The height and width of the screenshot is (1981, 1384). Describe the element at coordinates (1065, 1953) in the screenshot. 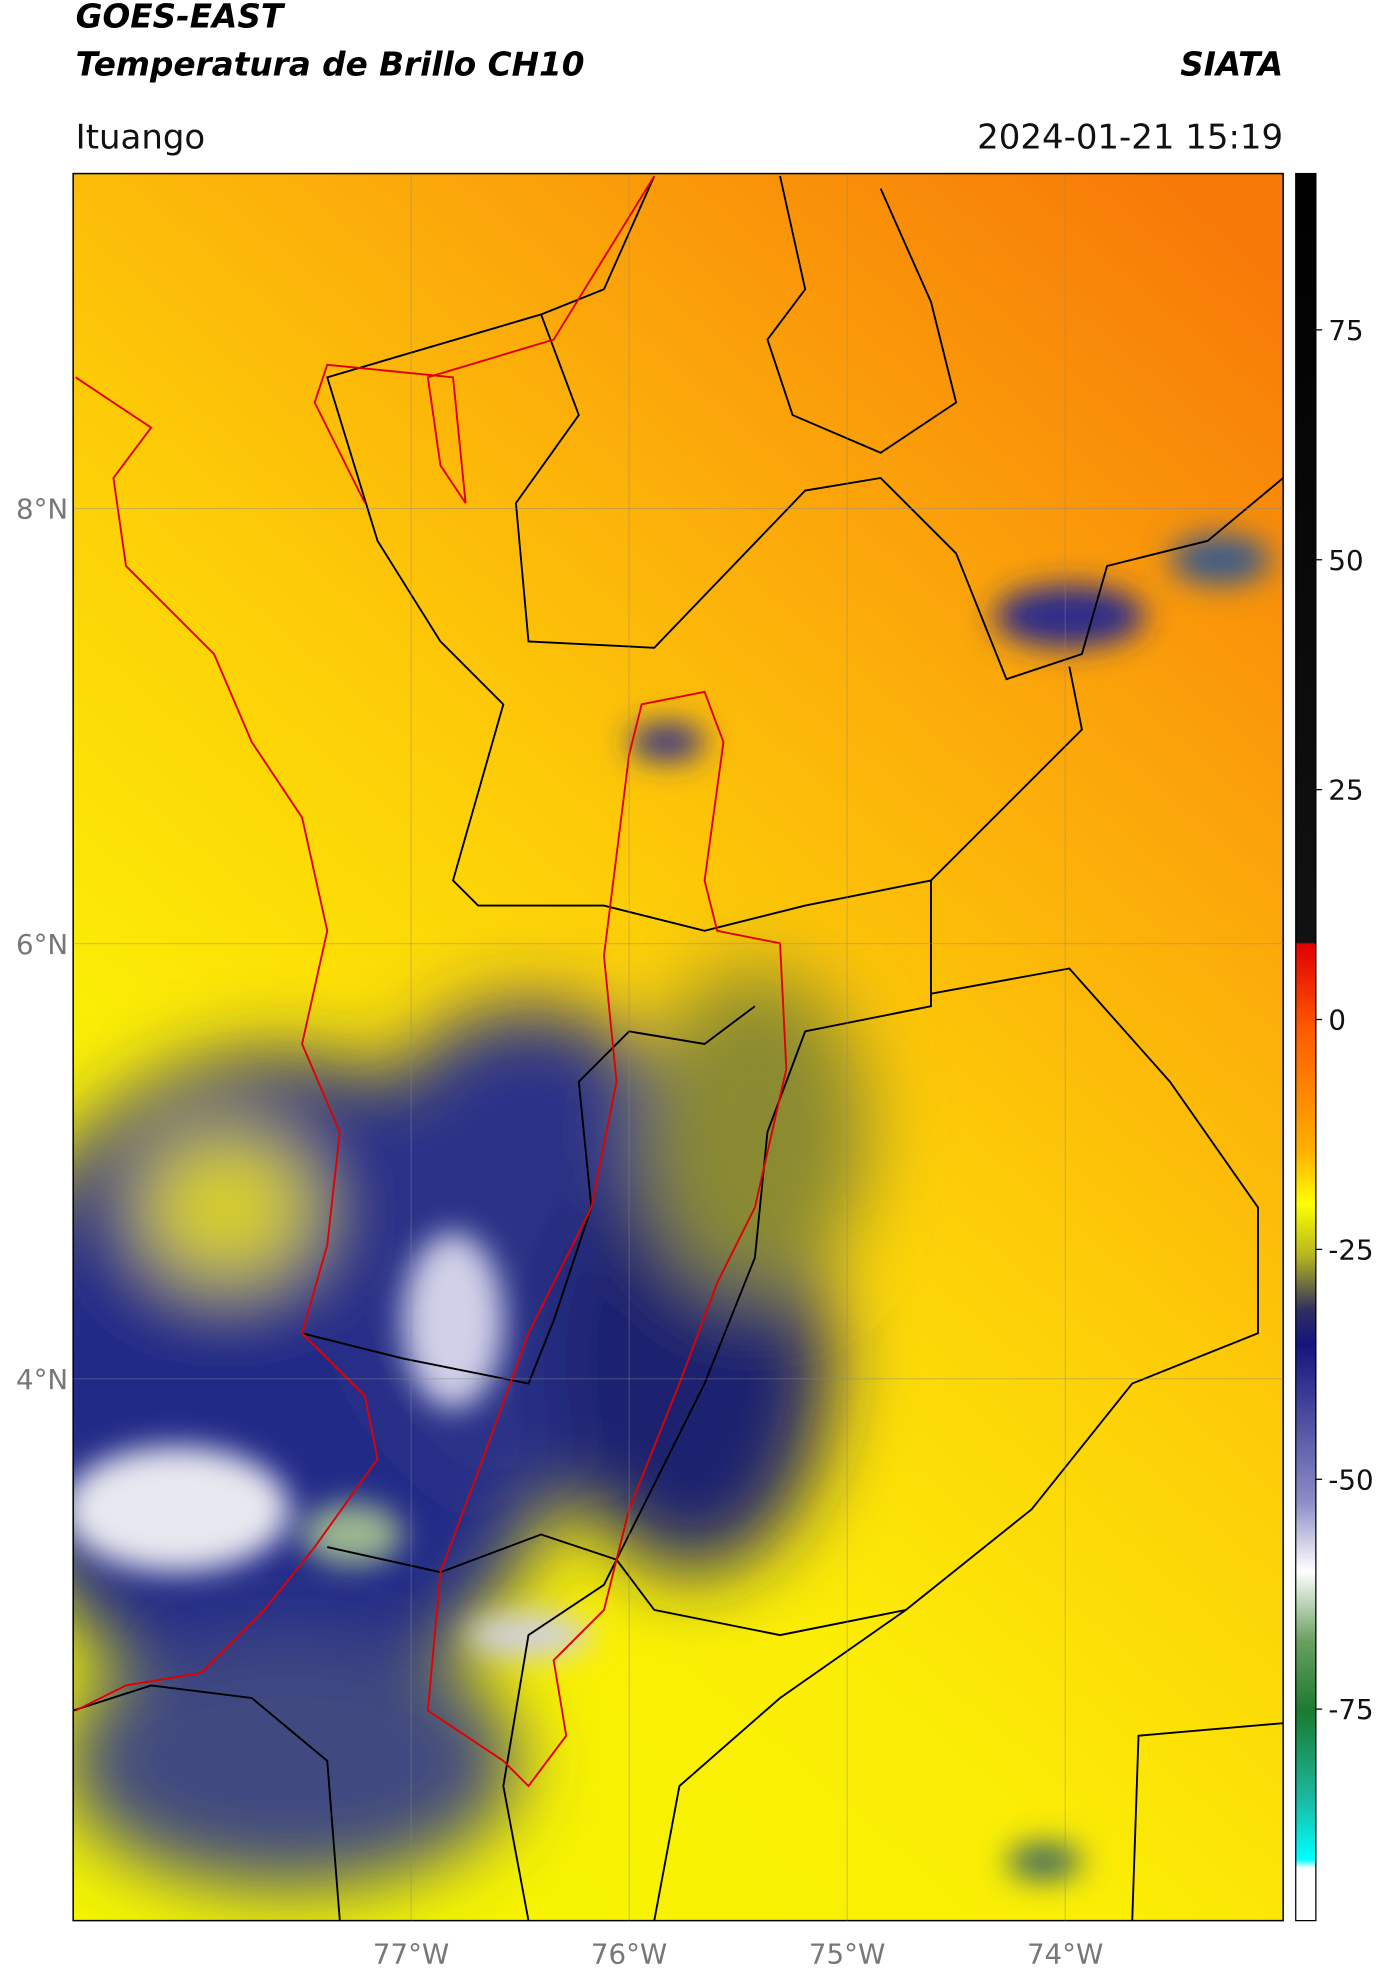

I see `lon-tick-label: 74°W` at that location.